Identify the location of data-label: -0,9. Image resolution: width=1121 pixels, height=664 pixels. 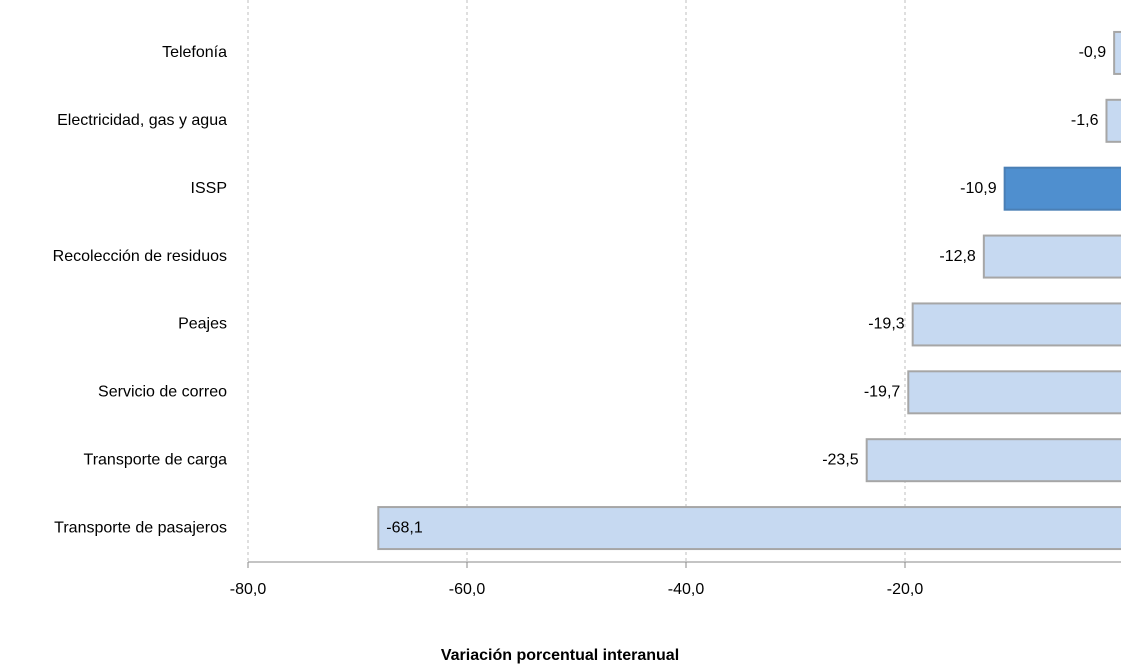
(1093, 52).